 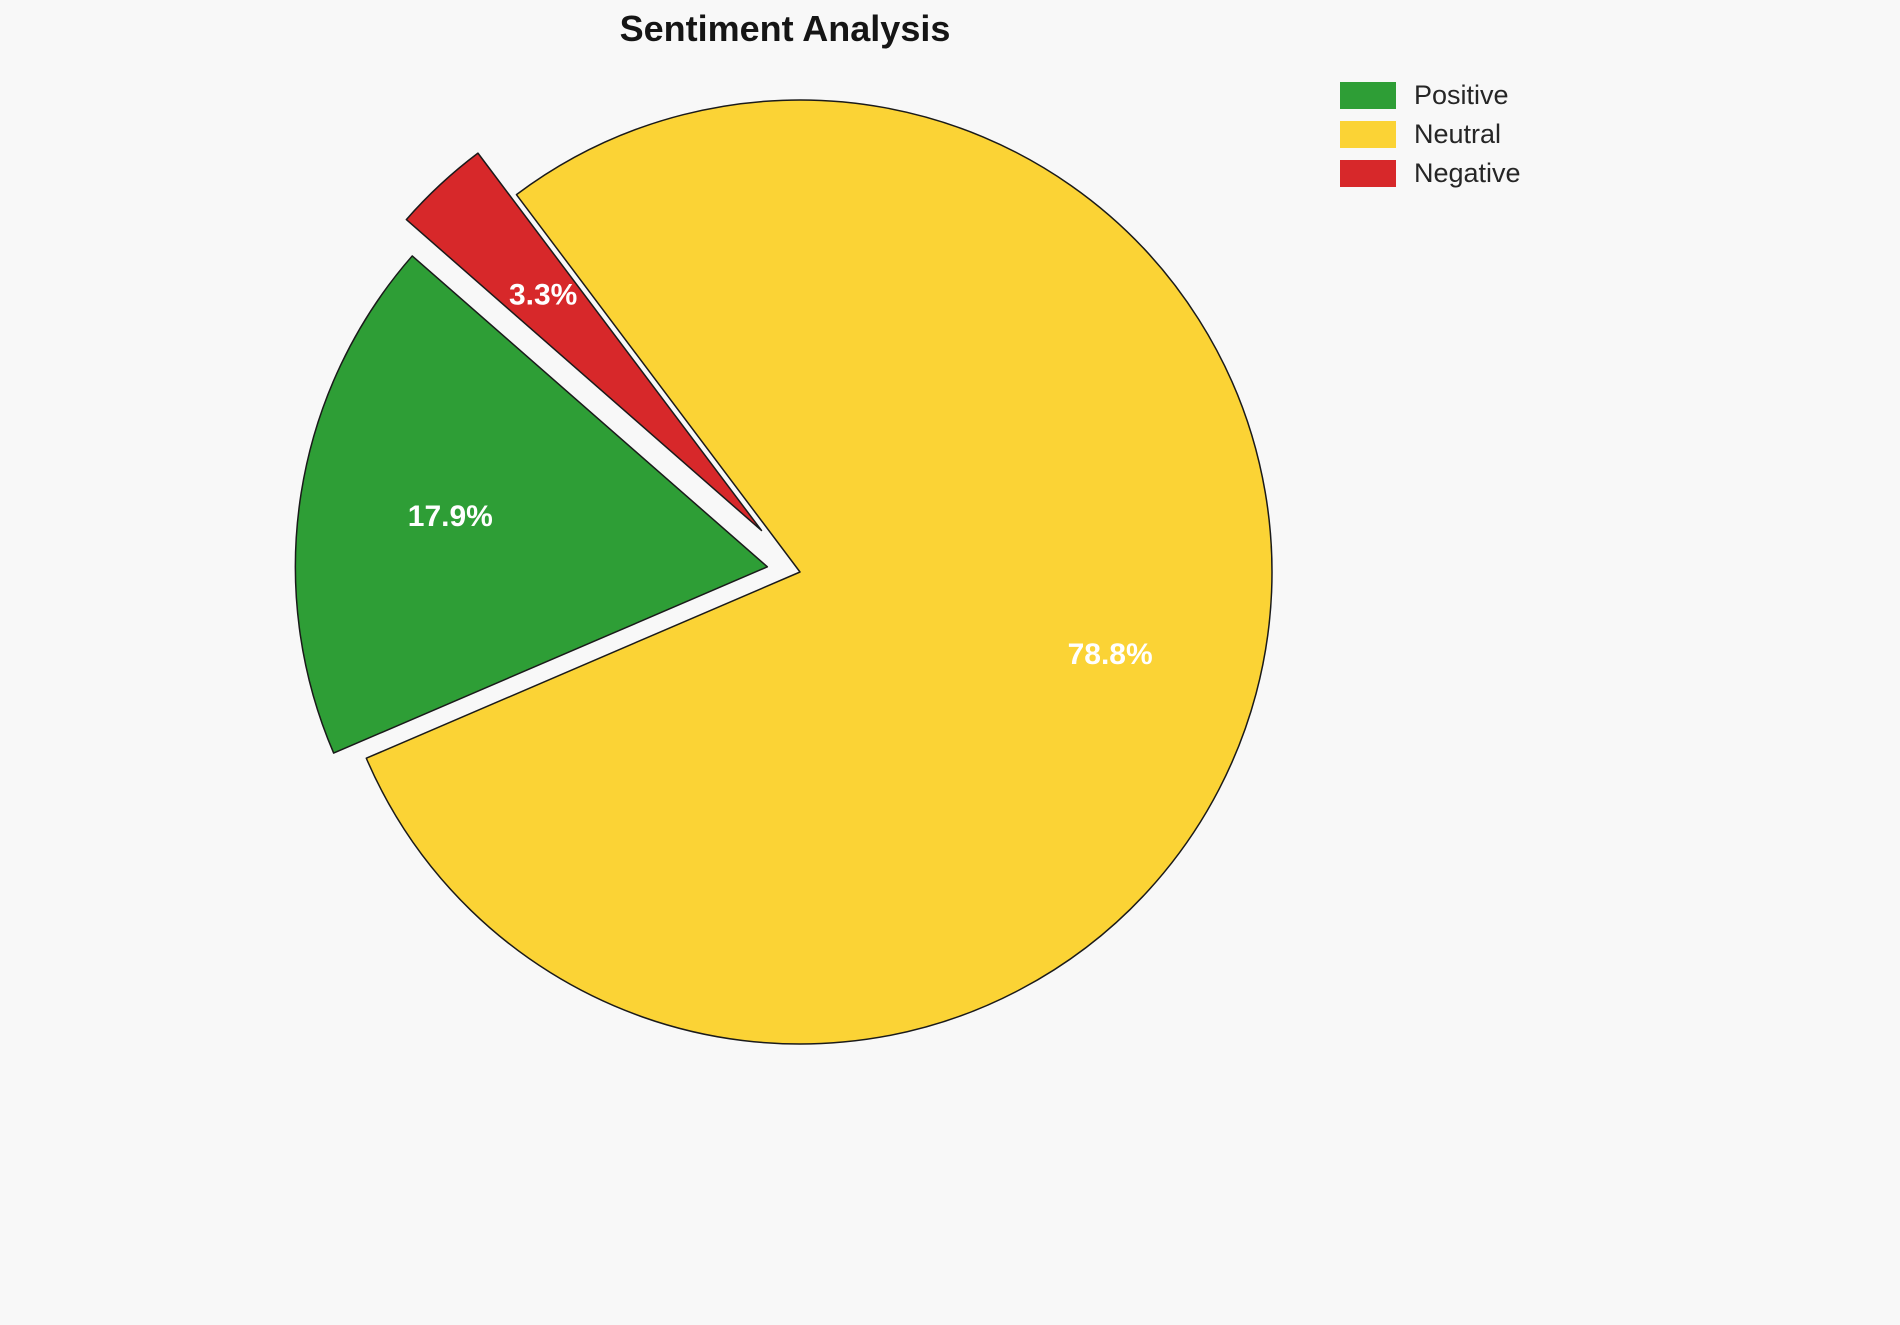 What do you see at coordinates (1368, 173) in the screenshot?
I see `legend-swatch-negative` at bounding box center [1368, 173].